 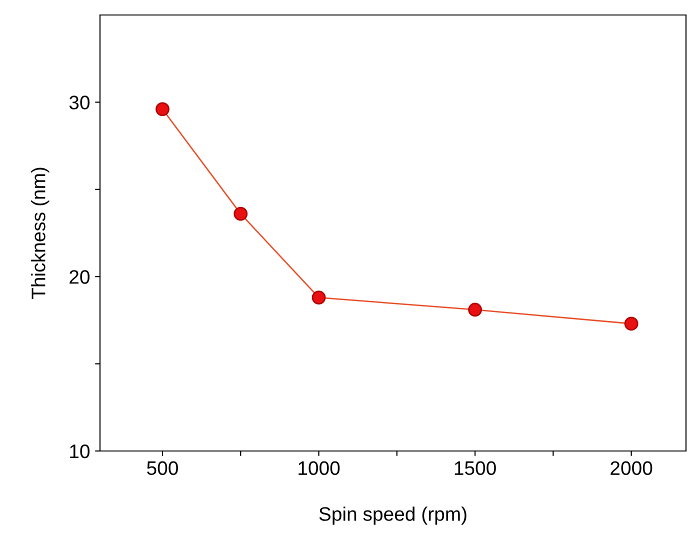 I want to click on y-tick-label: 20, so click(x=80, y=277).